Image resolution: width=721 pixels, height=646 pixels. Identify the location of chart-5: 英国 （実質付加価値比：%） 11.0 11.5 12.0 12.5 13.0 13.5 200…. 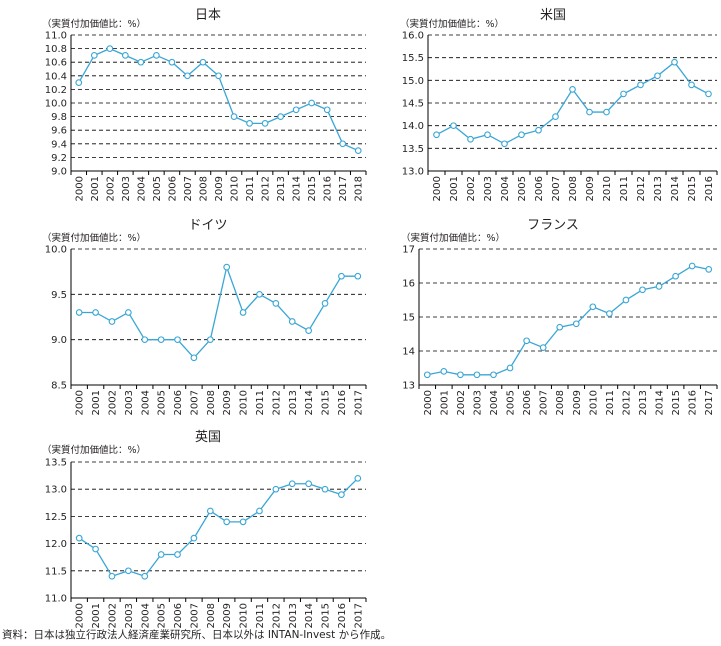
(204, 529).